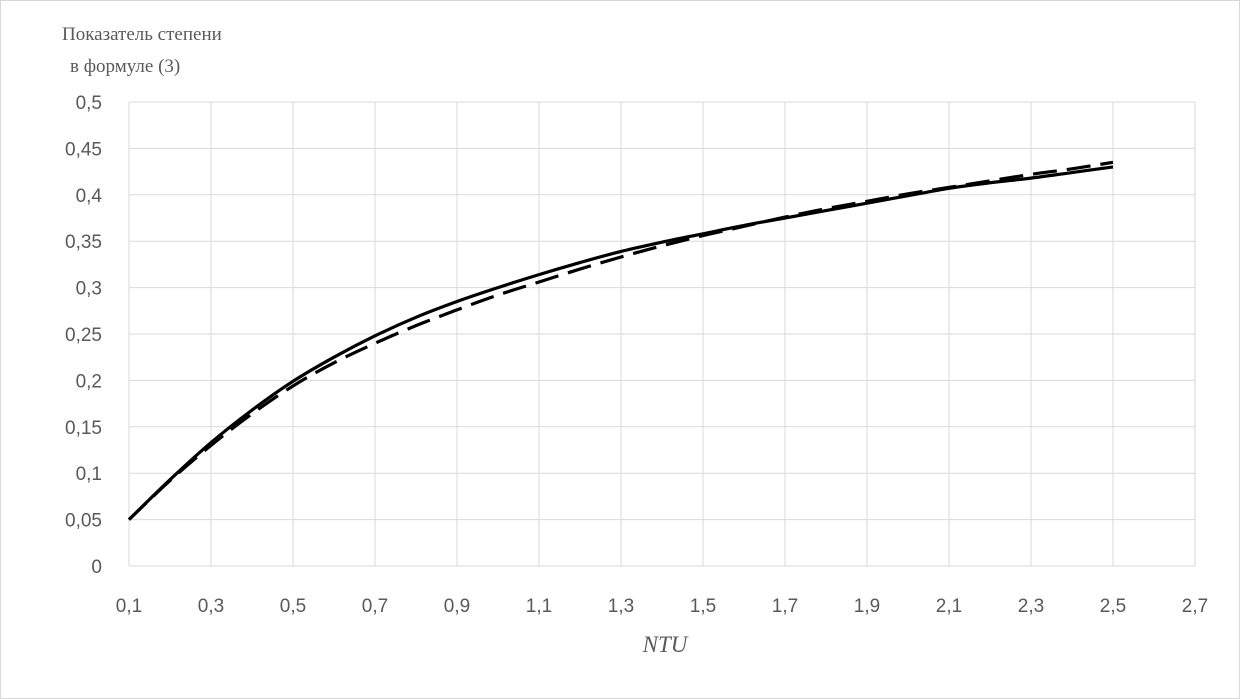 The width and height of the screenshot is (1240, 699). I want to click on x-tick-label: 2,5, so click(1113, 606).